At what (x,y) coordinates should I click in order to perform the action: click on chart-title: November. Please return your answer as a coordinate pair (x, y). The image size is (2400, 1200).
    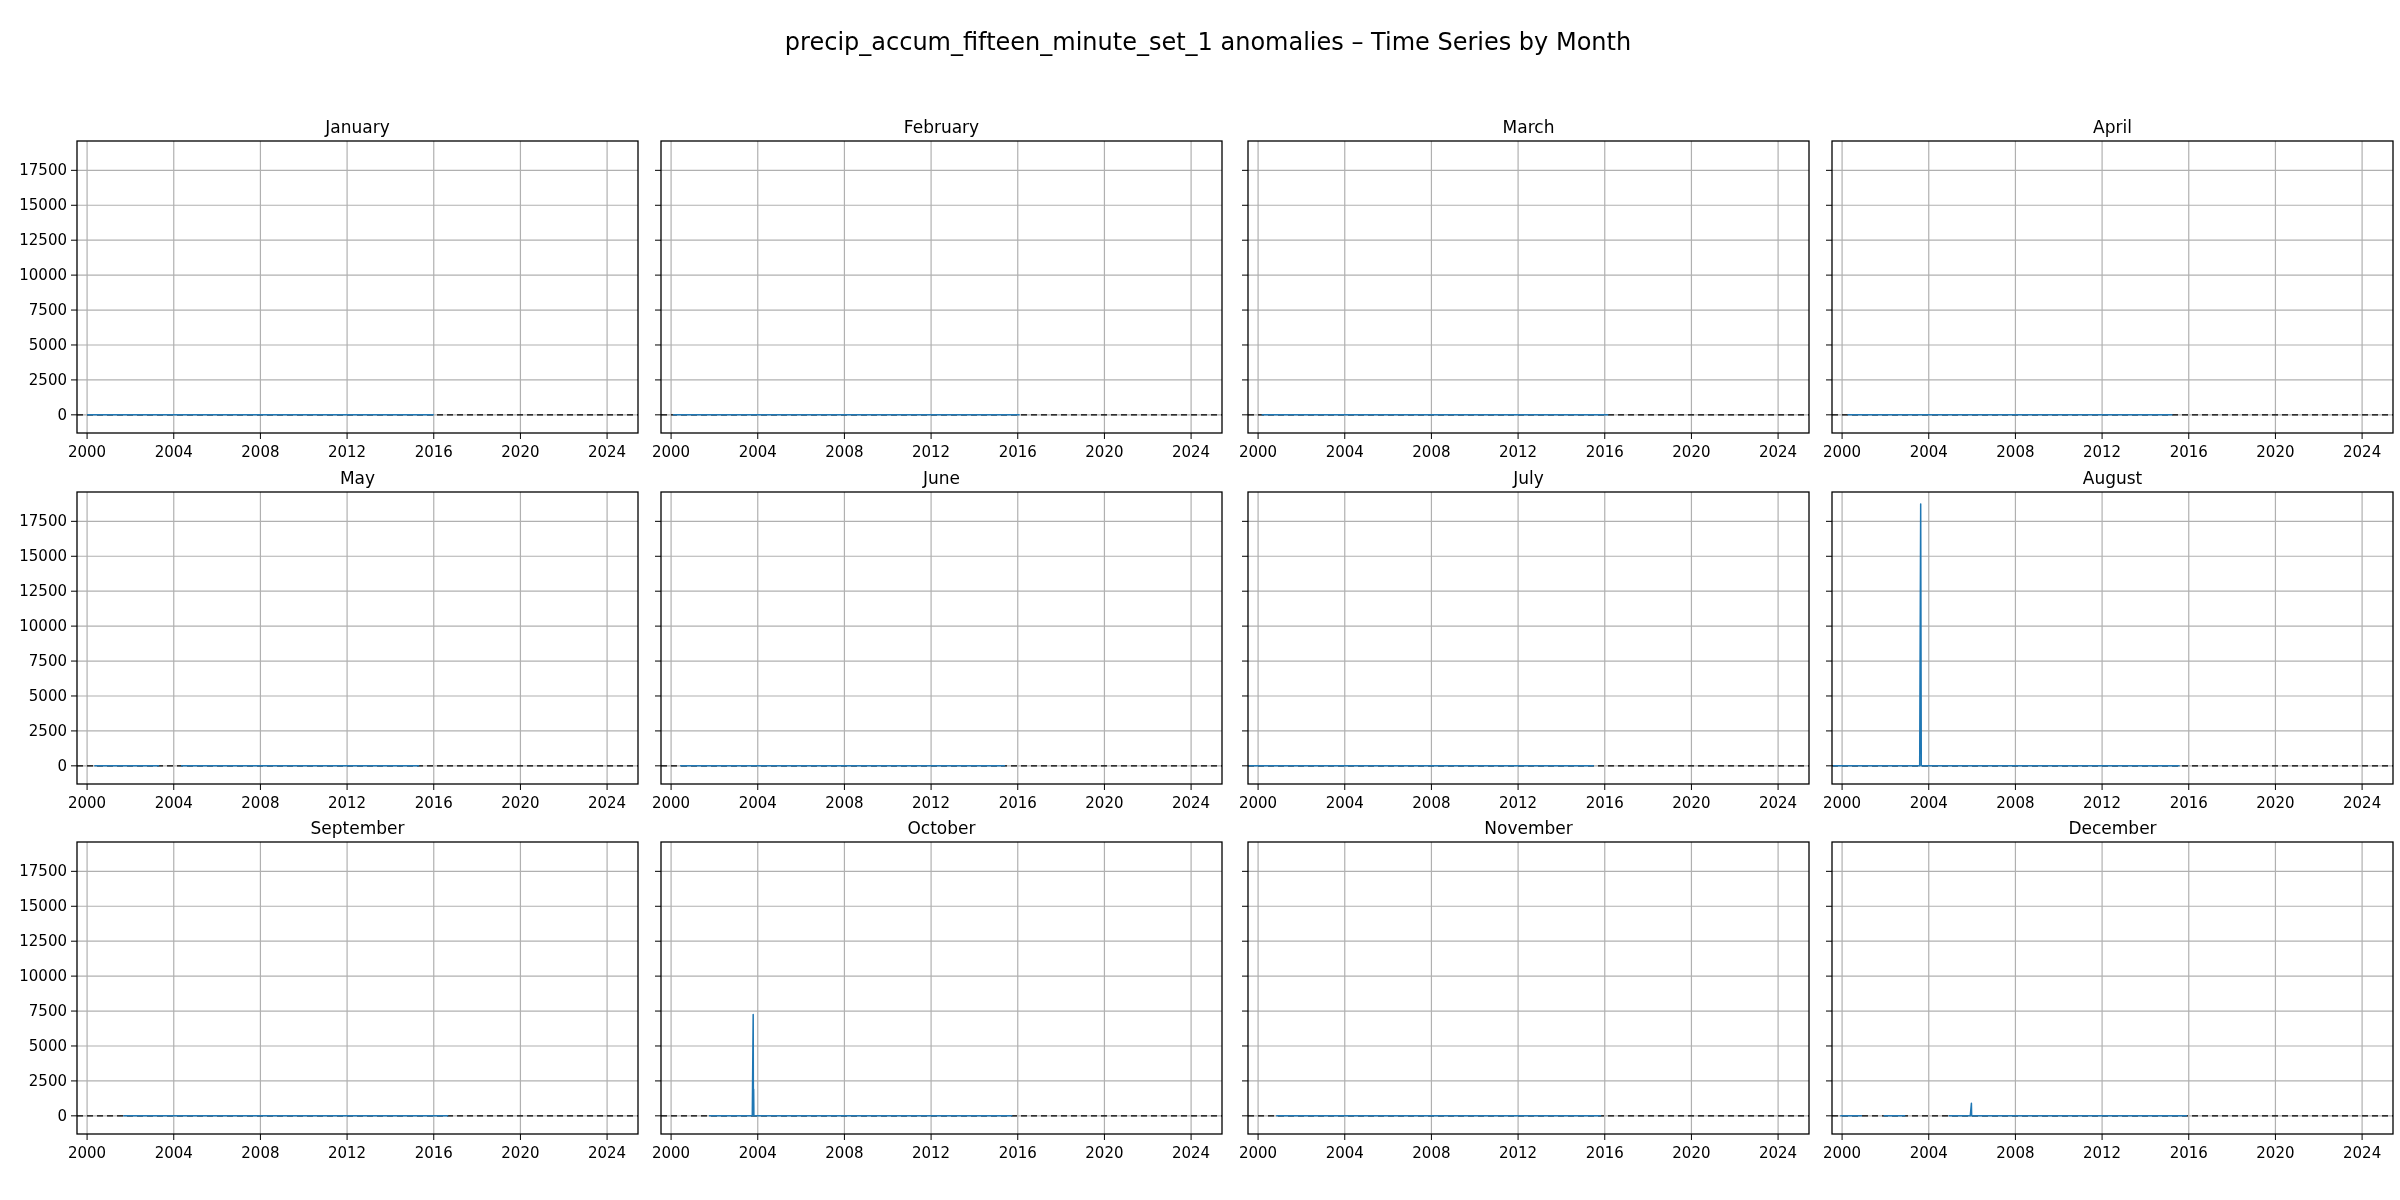
    Looking at the image, I should click on (1528, 828).